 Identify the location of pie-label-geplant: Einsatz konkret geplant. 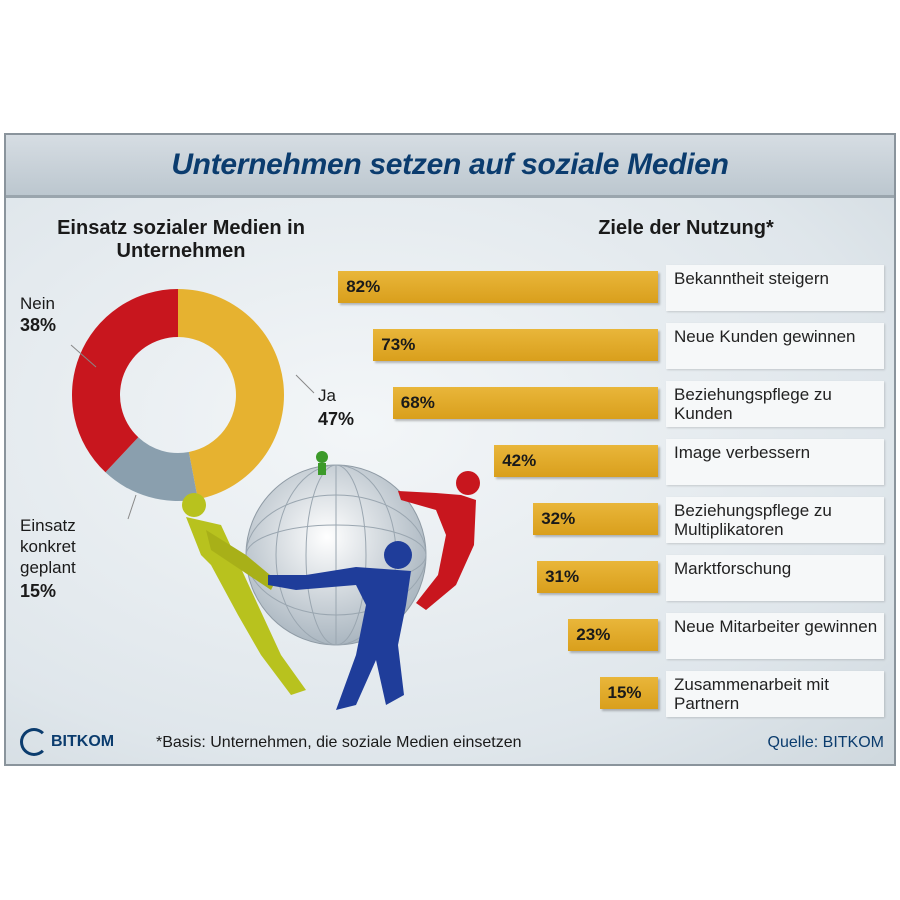
(48, 546).